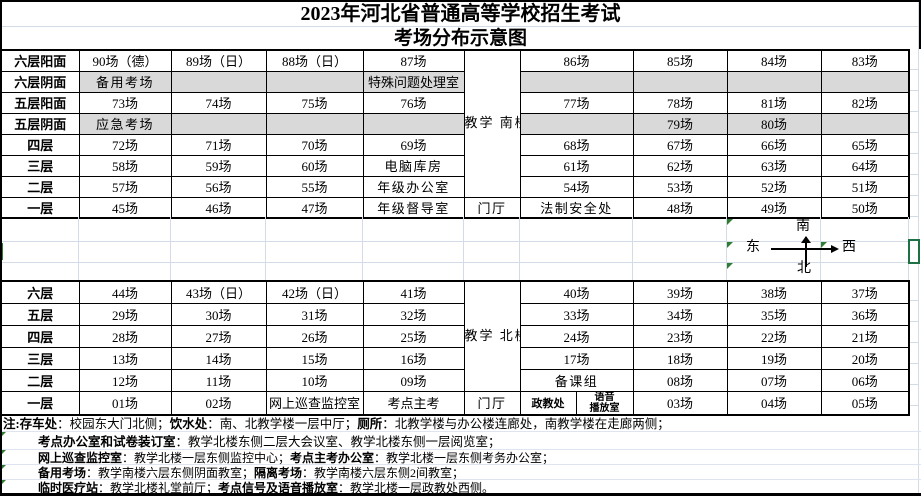  Describe the element at coordinates (125, 165) in the screenshot. I see `exam-room-cell: 58场` at that location.